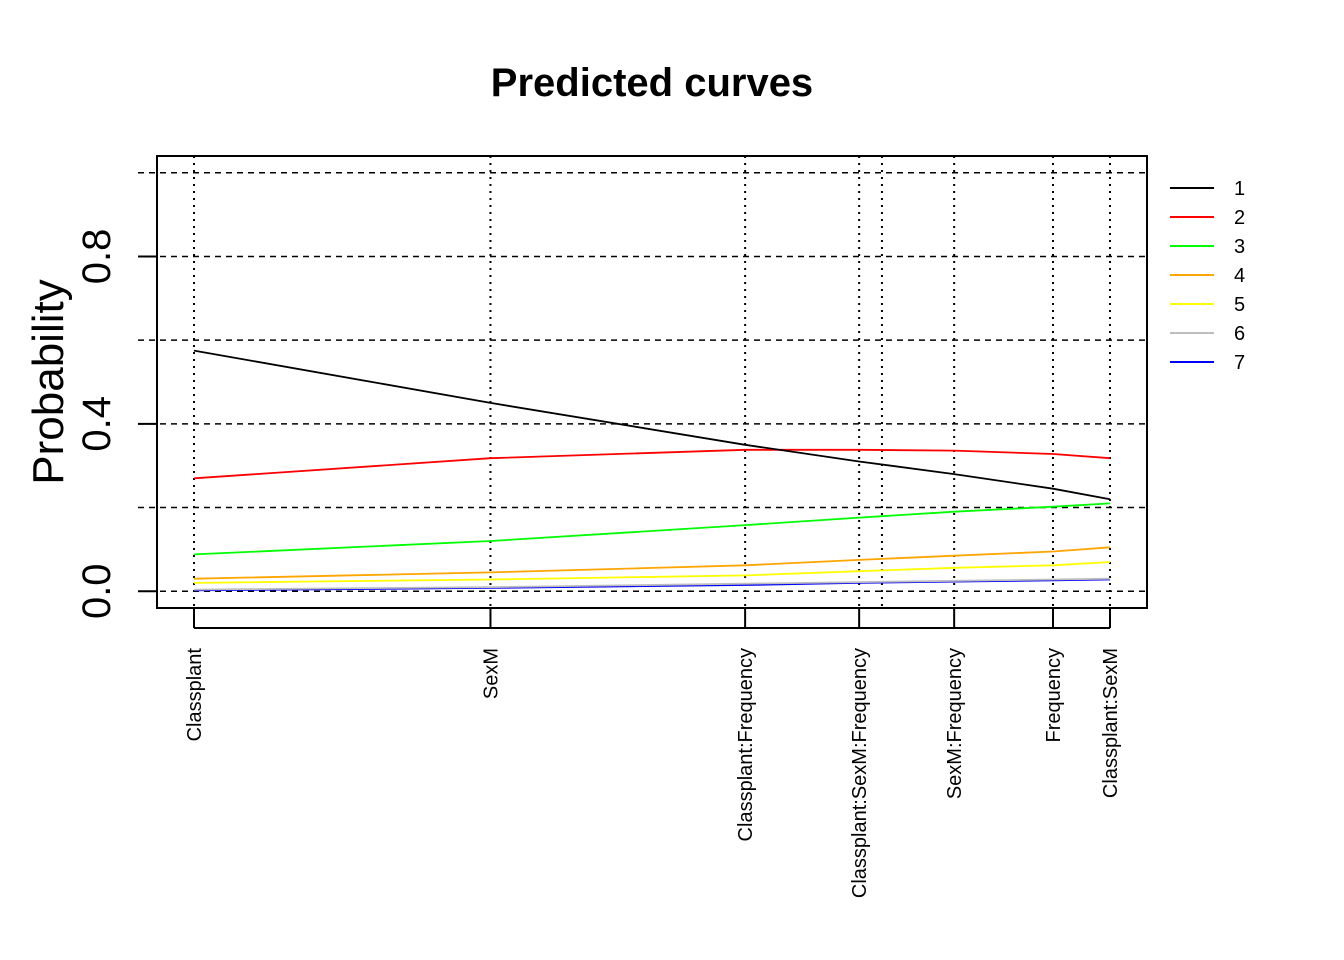 Image resolution: width=1344 pixels, height=960 pixels. I want to click on legend: 1 2 3 4 5 6 7, so click(1207, 276).